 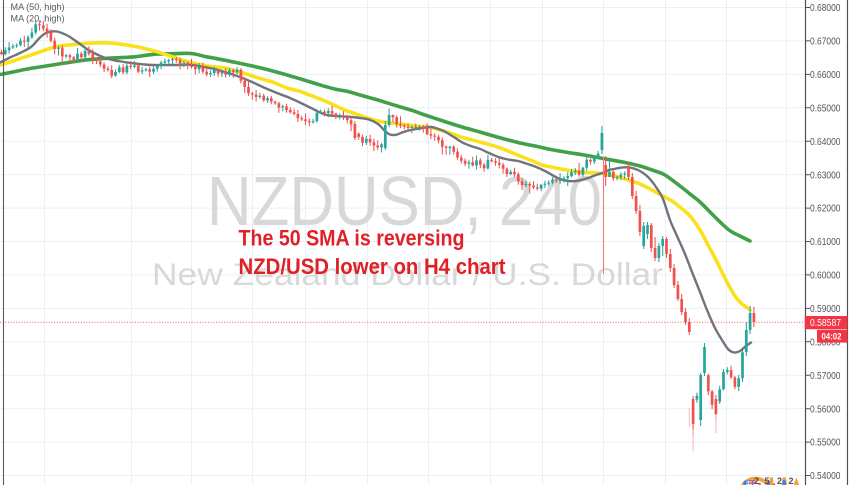 What do you see at coordinates (825, 376) in the screenshot?
I see `svg-text: 0.57000` at bounding box center [825, 376].